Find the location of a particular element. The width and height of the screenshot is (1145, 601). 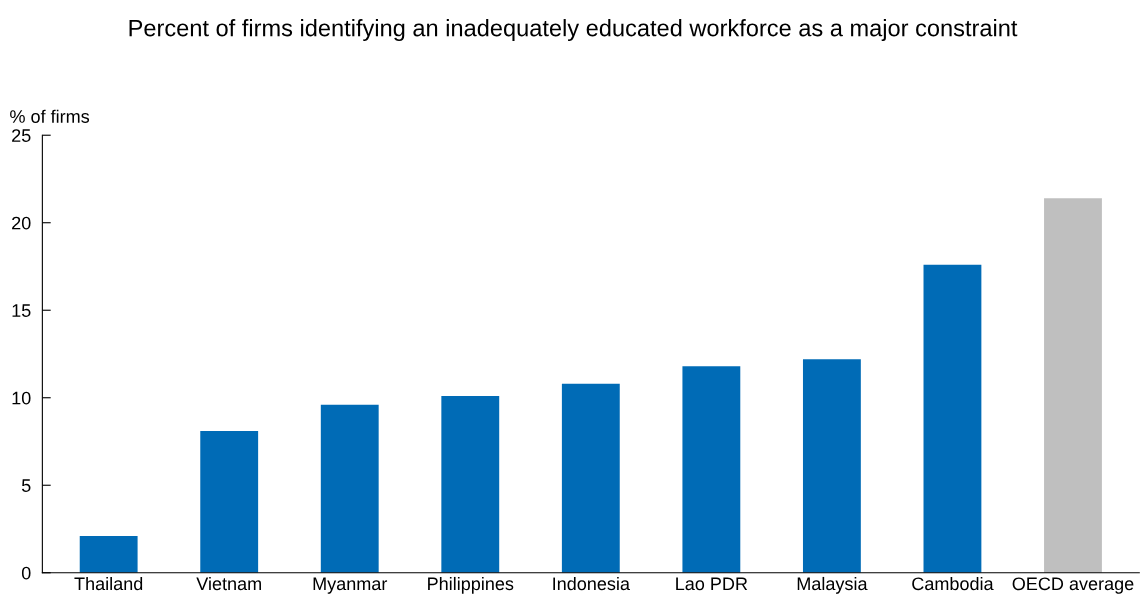

y-tick-label: 10 is located at coordinates (21, 398).